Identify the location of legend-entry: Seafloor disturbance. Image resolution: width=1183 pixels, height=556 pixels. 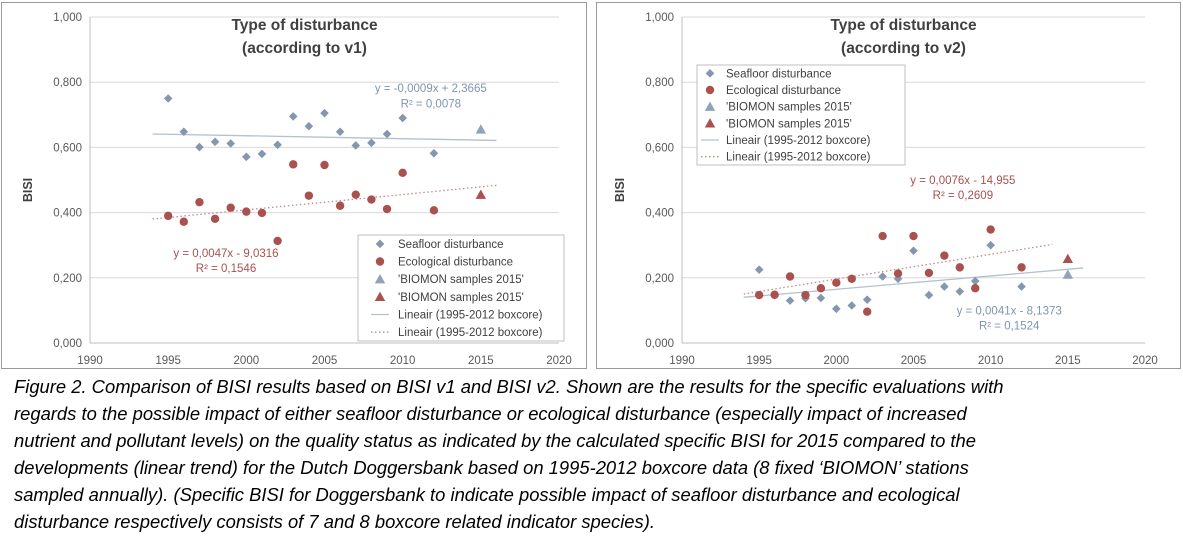
(450, 245).